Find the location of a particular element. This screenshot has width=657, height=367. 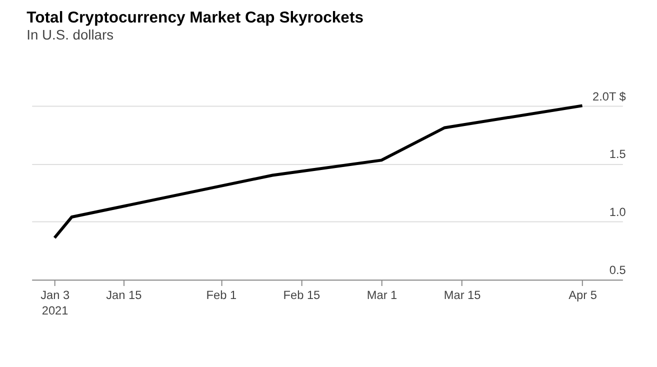

x-tick-label: Feb 1 is located at coordinates (221, 295).